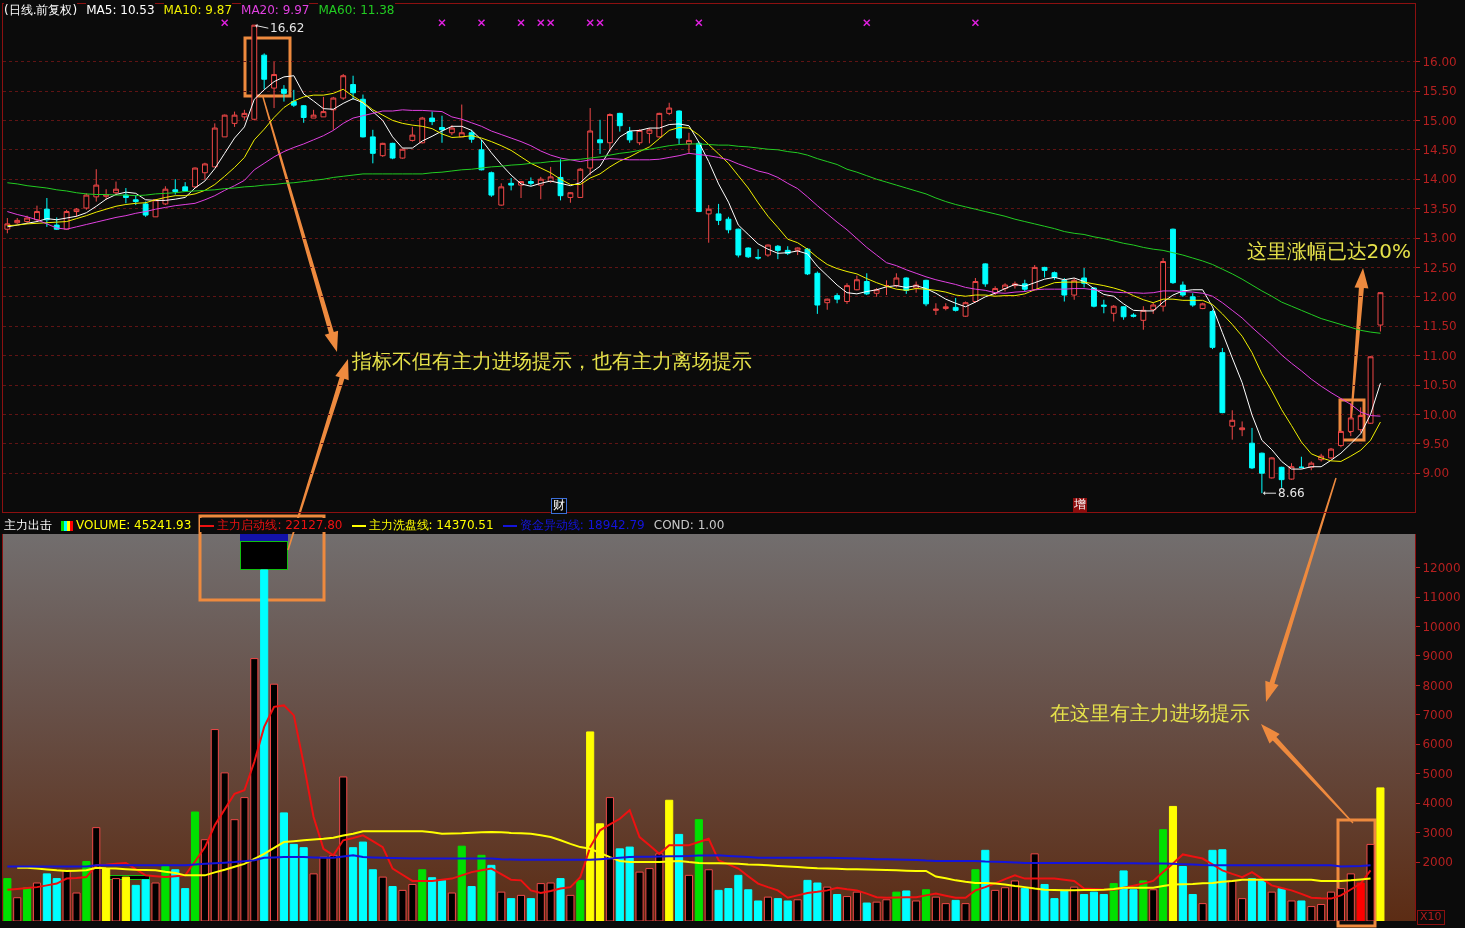 This screenshot has height=928, width=1465. What do you see at coordinates (1437, 832) in the screenshot?
I see `y-tick-label: 3000` at bounding box center [1437, 832].